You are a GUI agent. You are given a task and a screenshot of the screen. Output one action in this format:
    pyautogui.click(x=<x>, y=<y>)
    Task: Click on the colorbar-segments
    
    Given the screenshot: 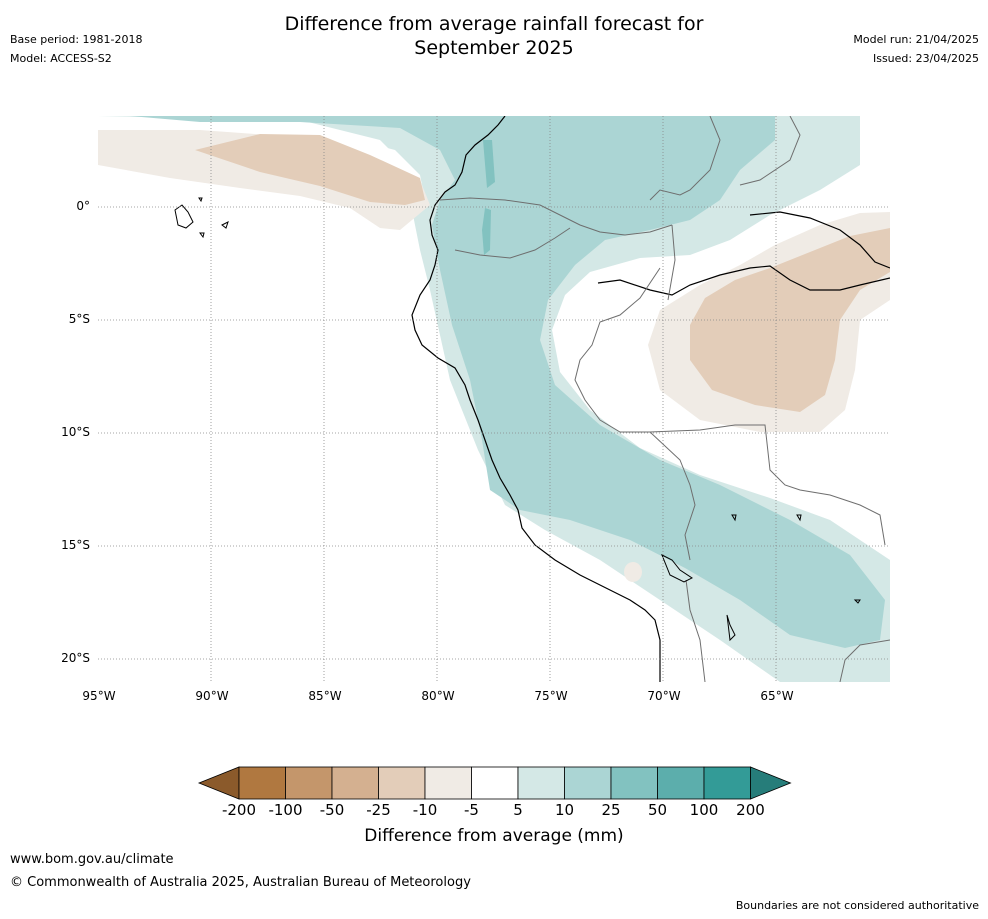 What is the action you would take?
    pyautogui.click(x=494, y=783)
    